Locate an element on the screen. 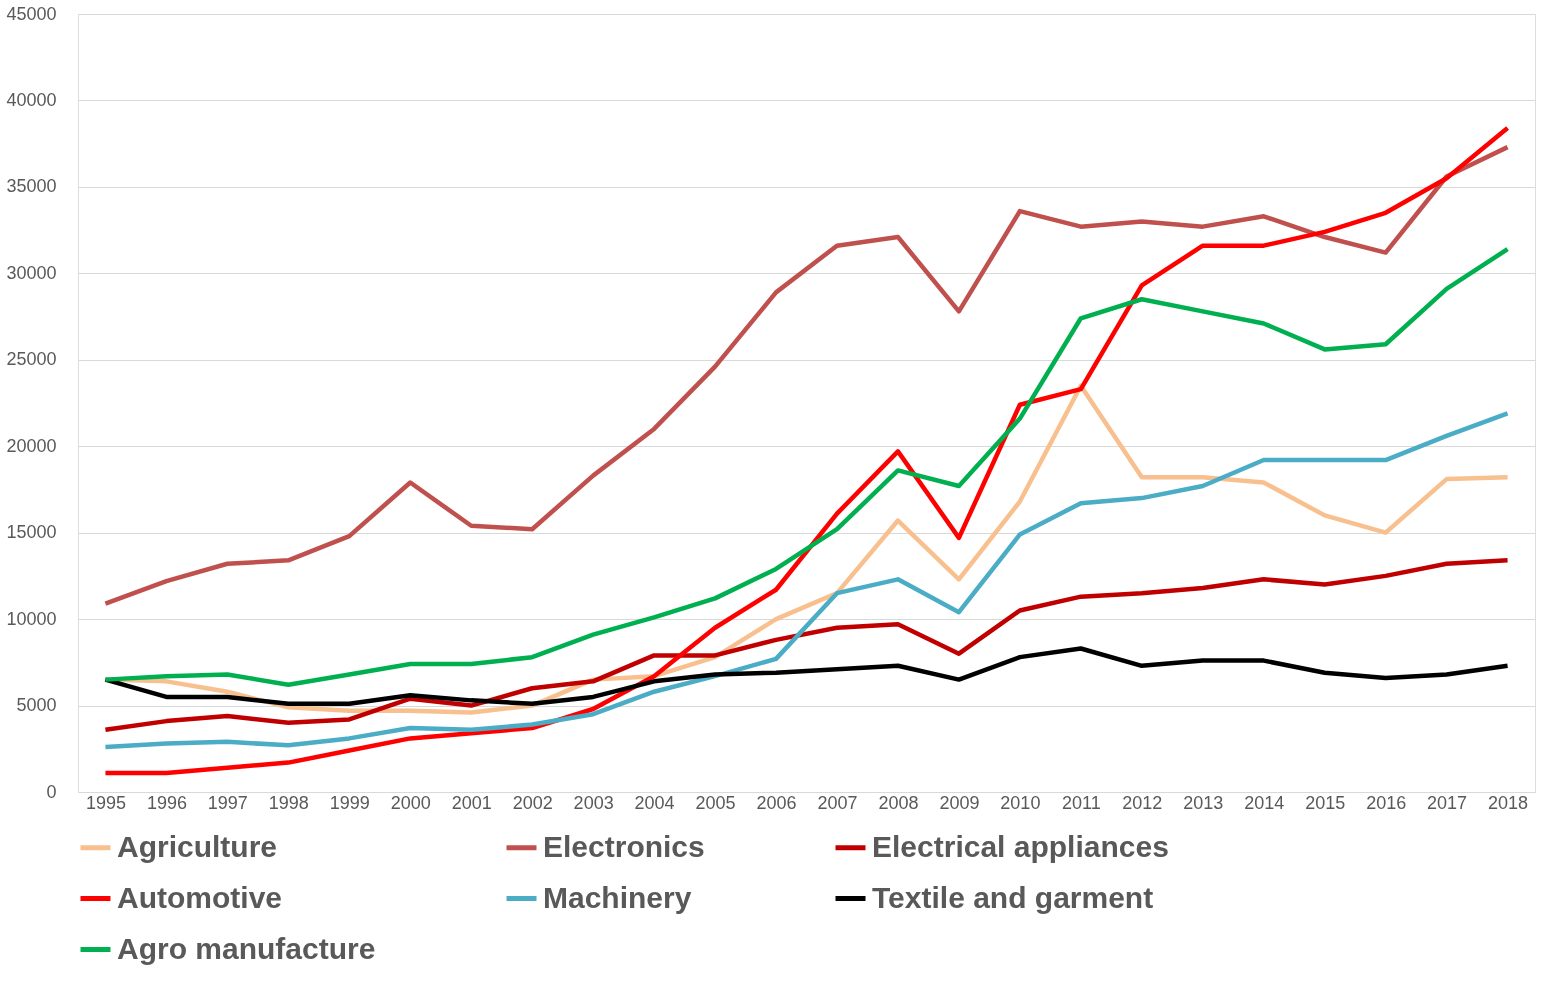  x-tick-label: 2010 is located at coordinates (1020, 802).